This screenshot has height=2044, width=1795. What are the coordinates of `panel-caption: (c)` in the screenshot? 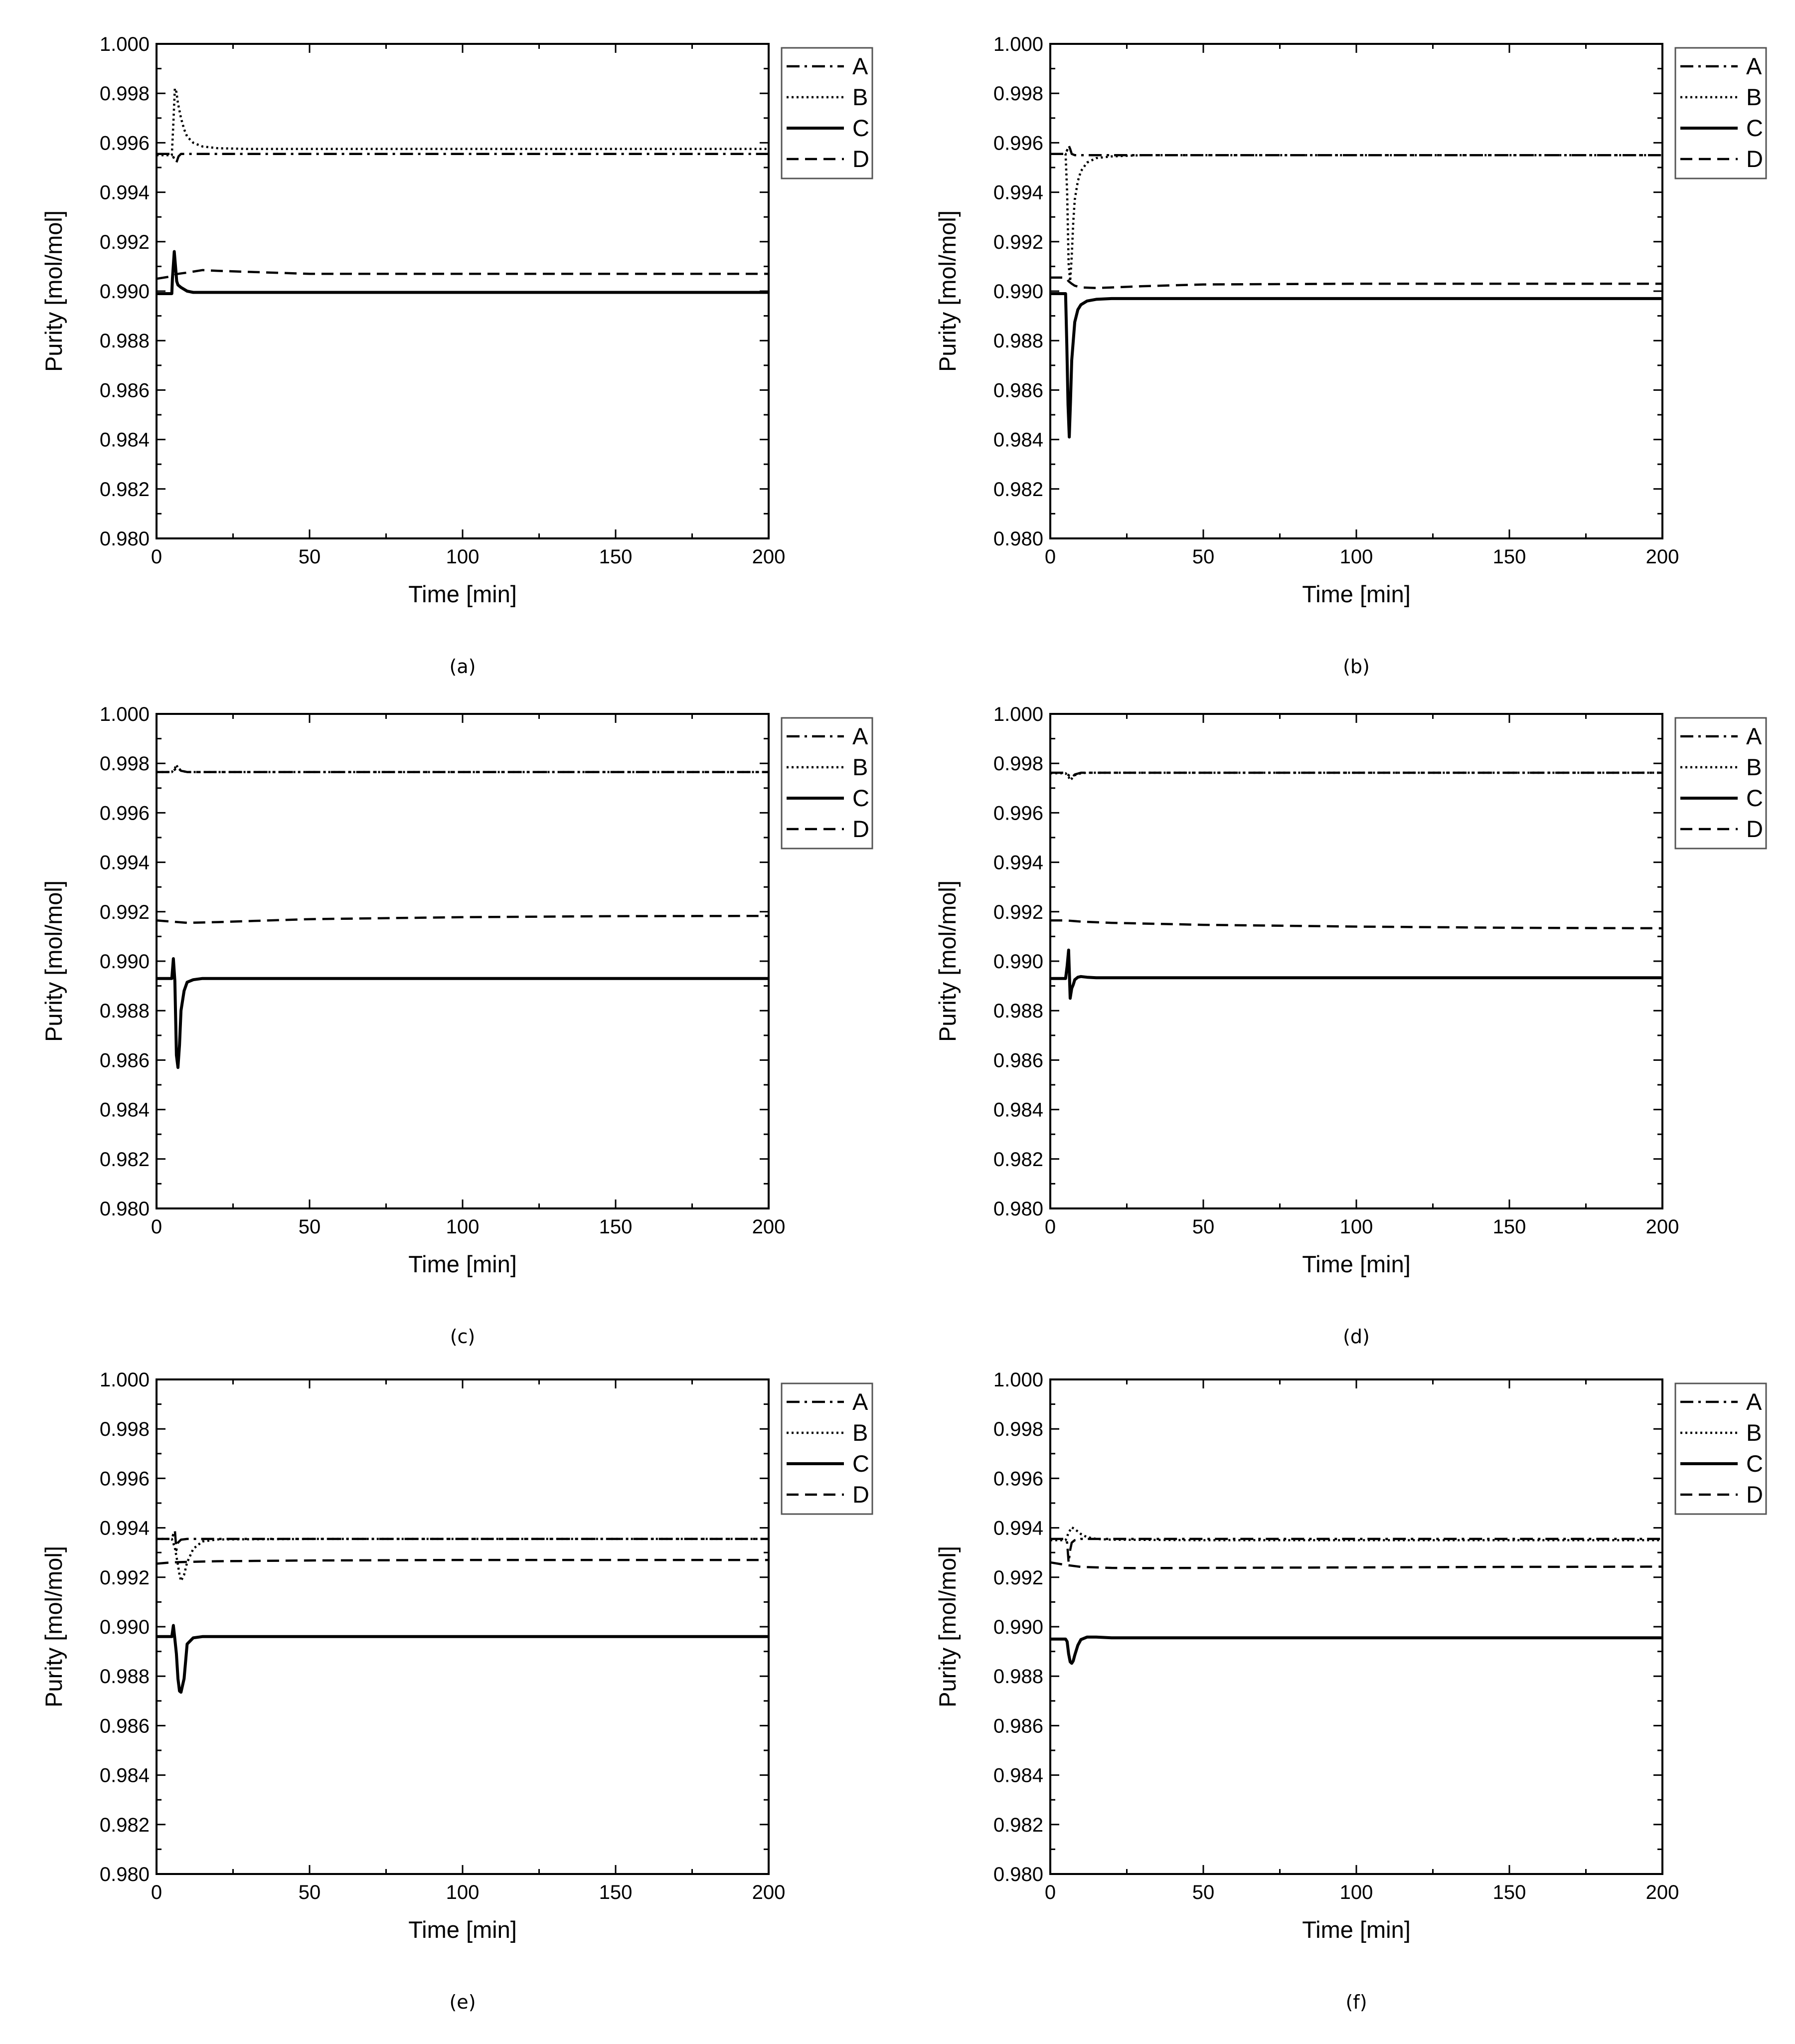 It's located at (463, 1337).